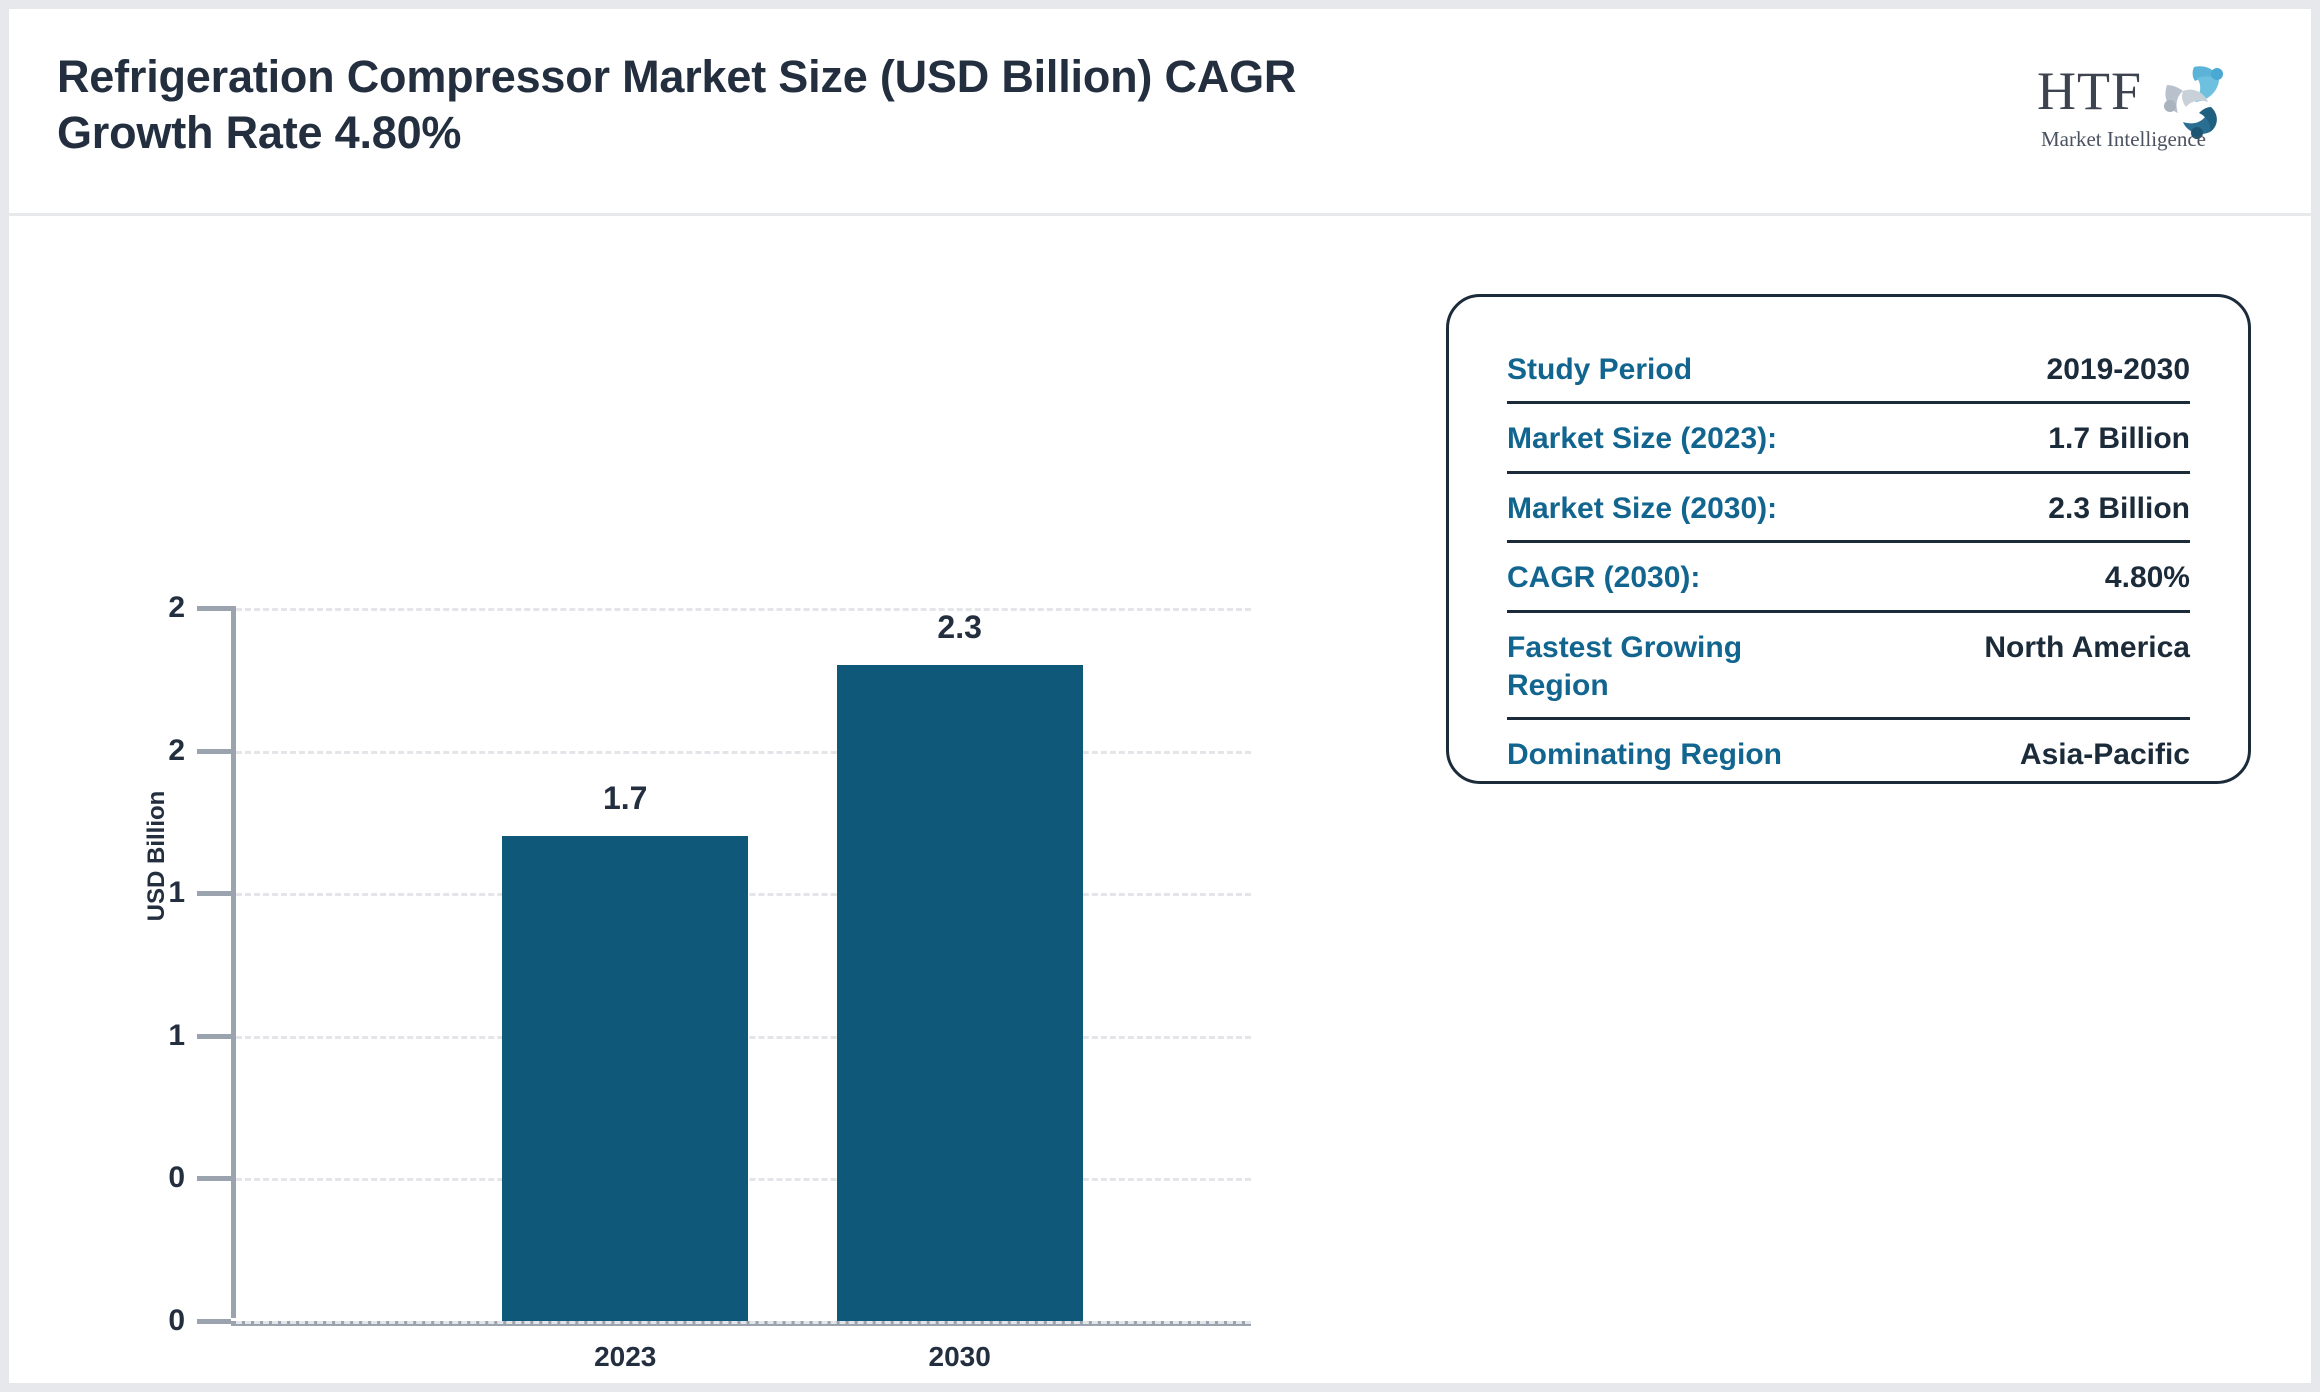  What do you see at coordinates (2147, 578) in the screenshot?
I see `info-row-value: 4.80%` at bounding box center [2147, 578].